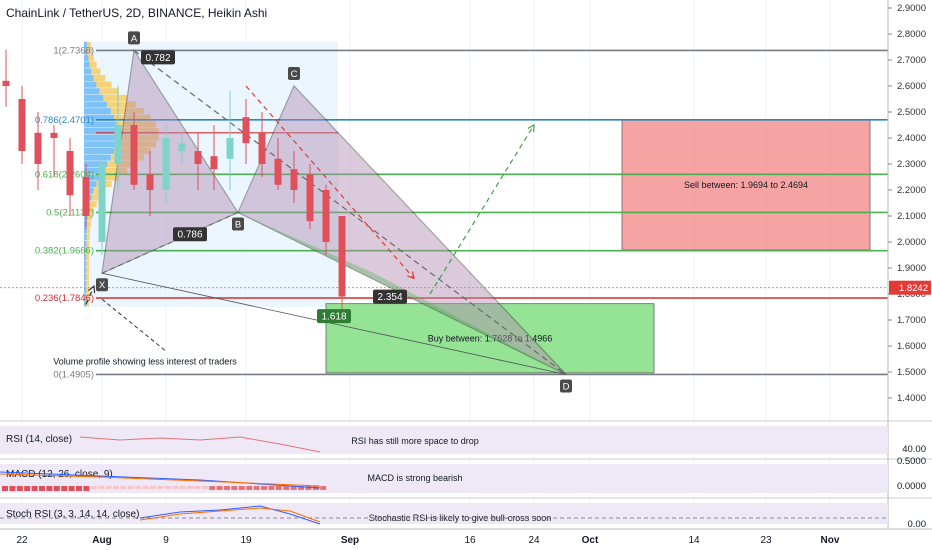  I want to click on price-tick-label: 1.7000, so click(911, 320).